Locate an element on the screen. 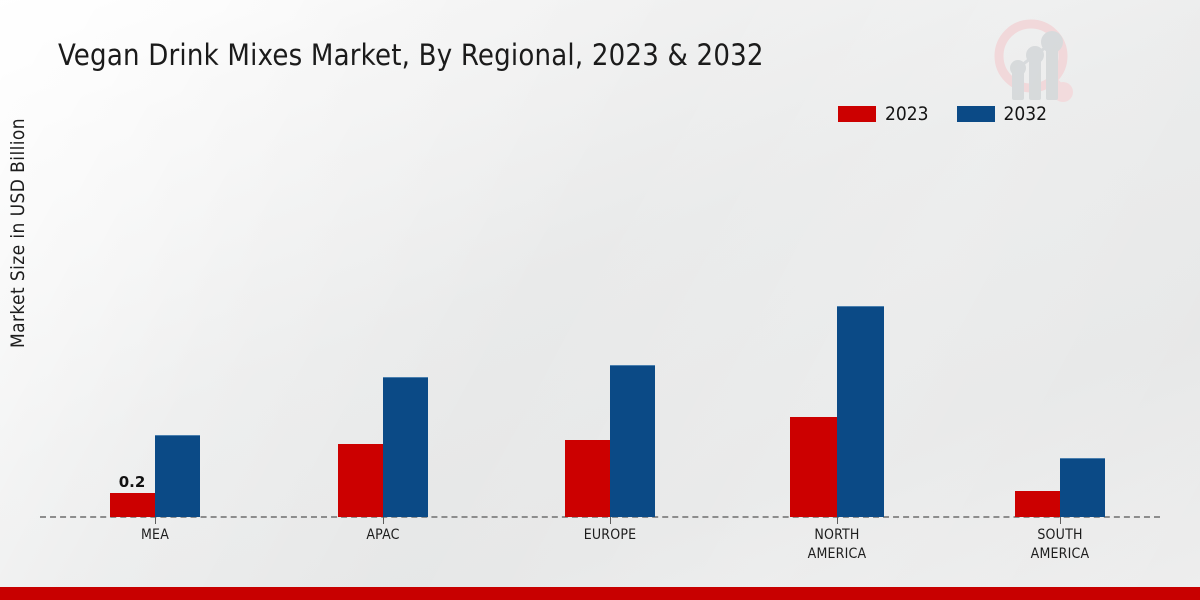 The height and width of the screenshot is (600, 1200). bar-2023-south-america is located at coordinates (1037, 504).